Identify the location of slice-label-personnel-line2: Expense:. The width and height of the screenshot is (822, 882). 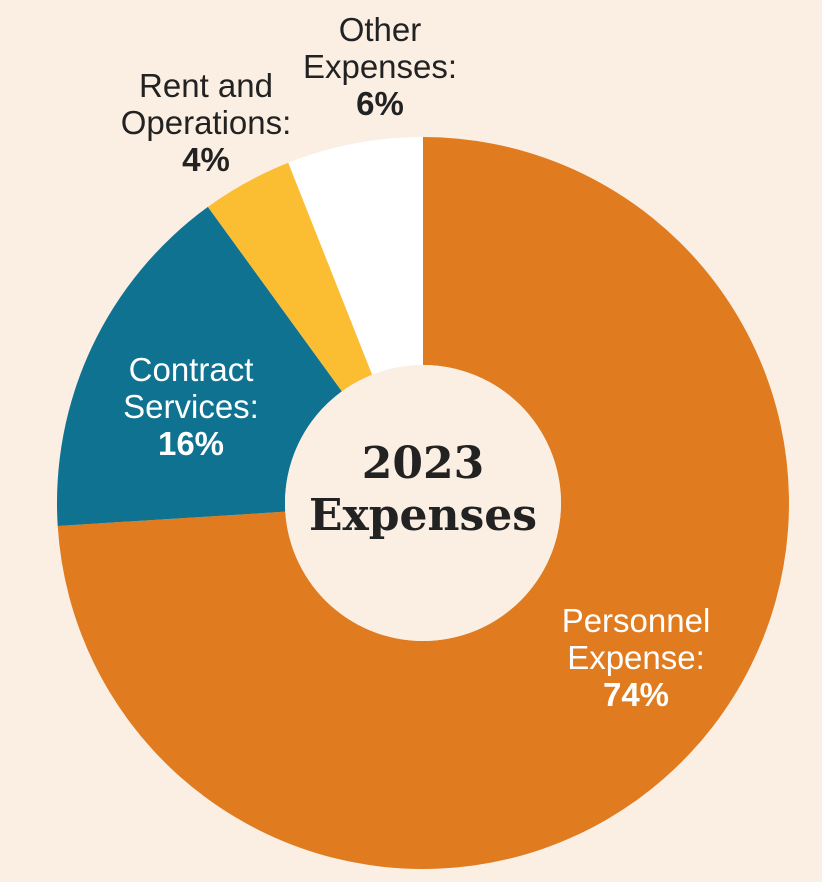
(636, 657).